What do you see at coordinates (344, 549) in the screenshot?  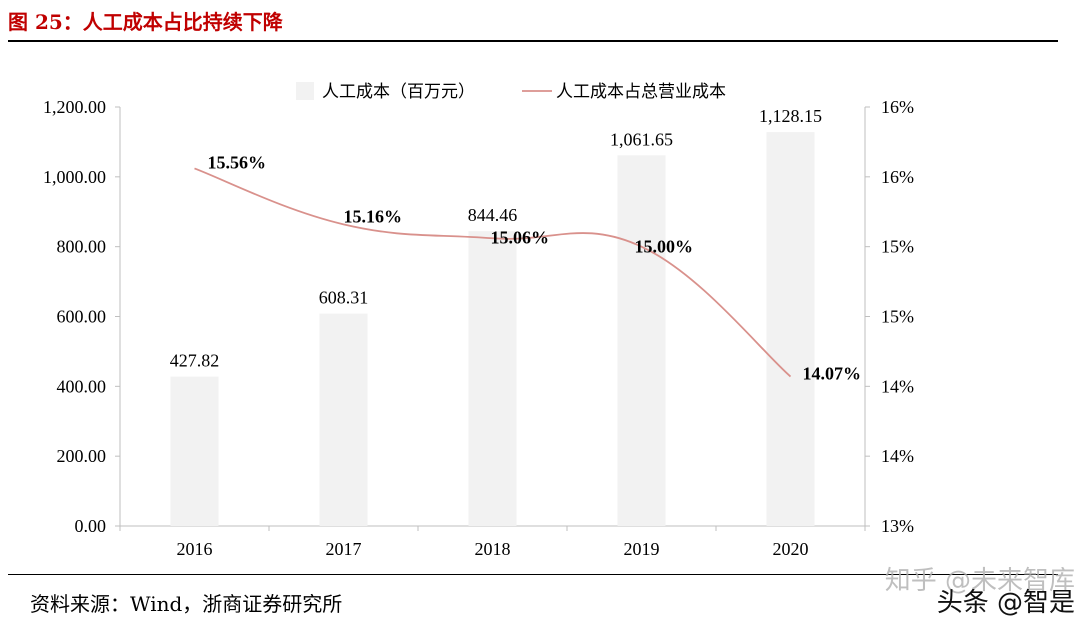 I see `x-tick-label: 2017` at bounding box center [344, 549].